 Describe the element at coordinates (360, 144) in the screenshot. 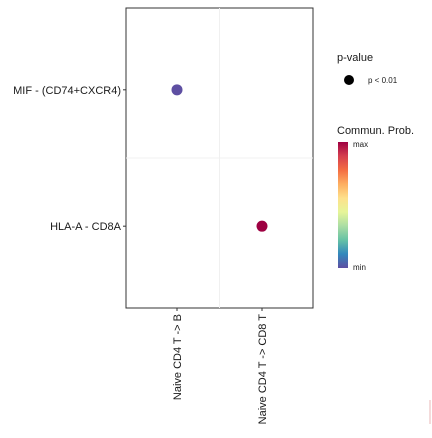

I see `colorbar-max-label: max` at that location.